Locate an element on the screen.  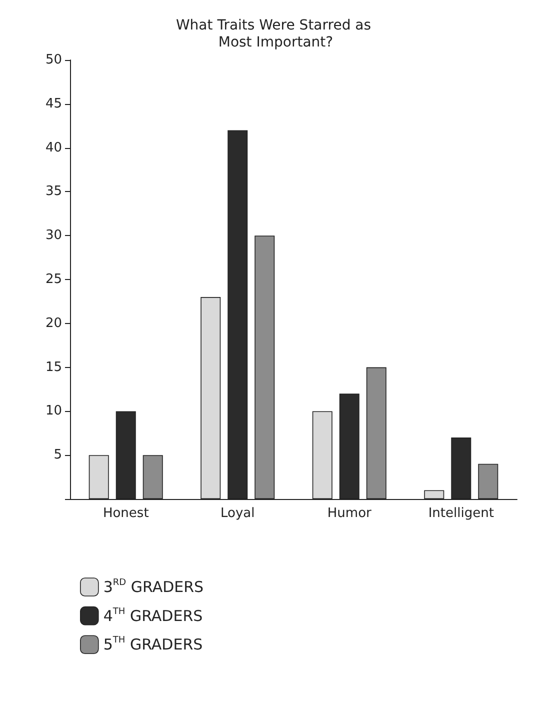
y-tick-label: 20 is located at coordinates (53, 323).